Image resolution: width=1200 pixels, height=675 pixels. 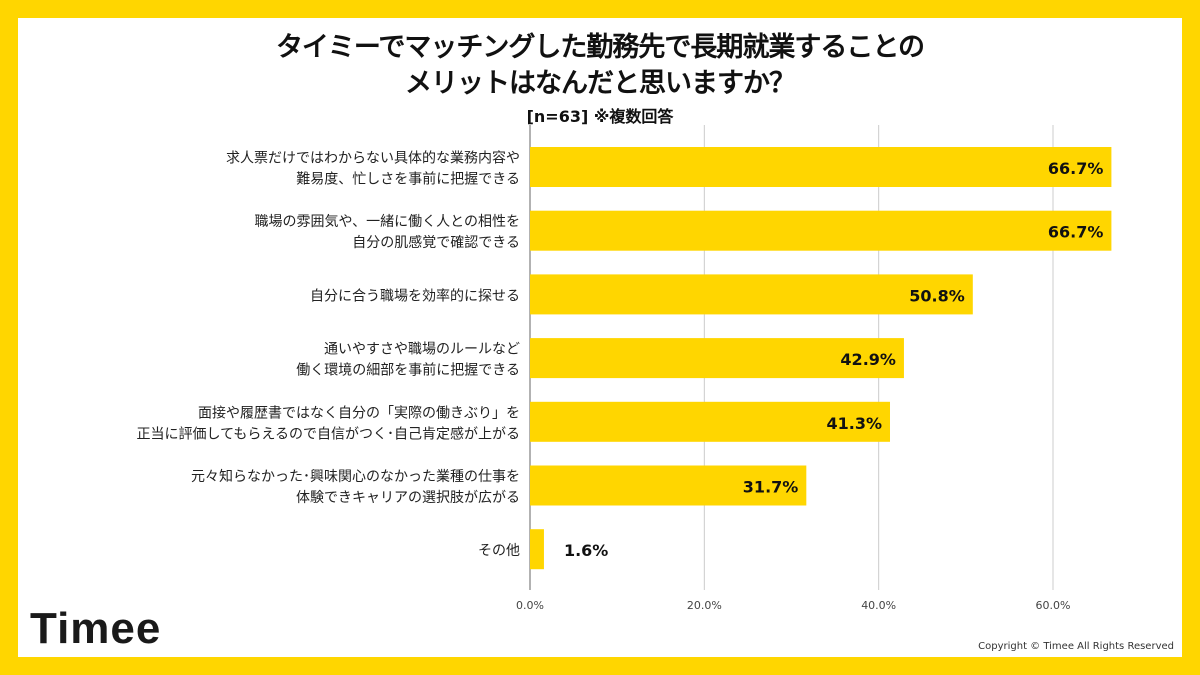 What do you see at coordinates (600, 83) in the screenshot?
I see `title-line-2: メリットはなんだと思いますか？` at bounding box center [600, 83].